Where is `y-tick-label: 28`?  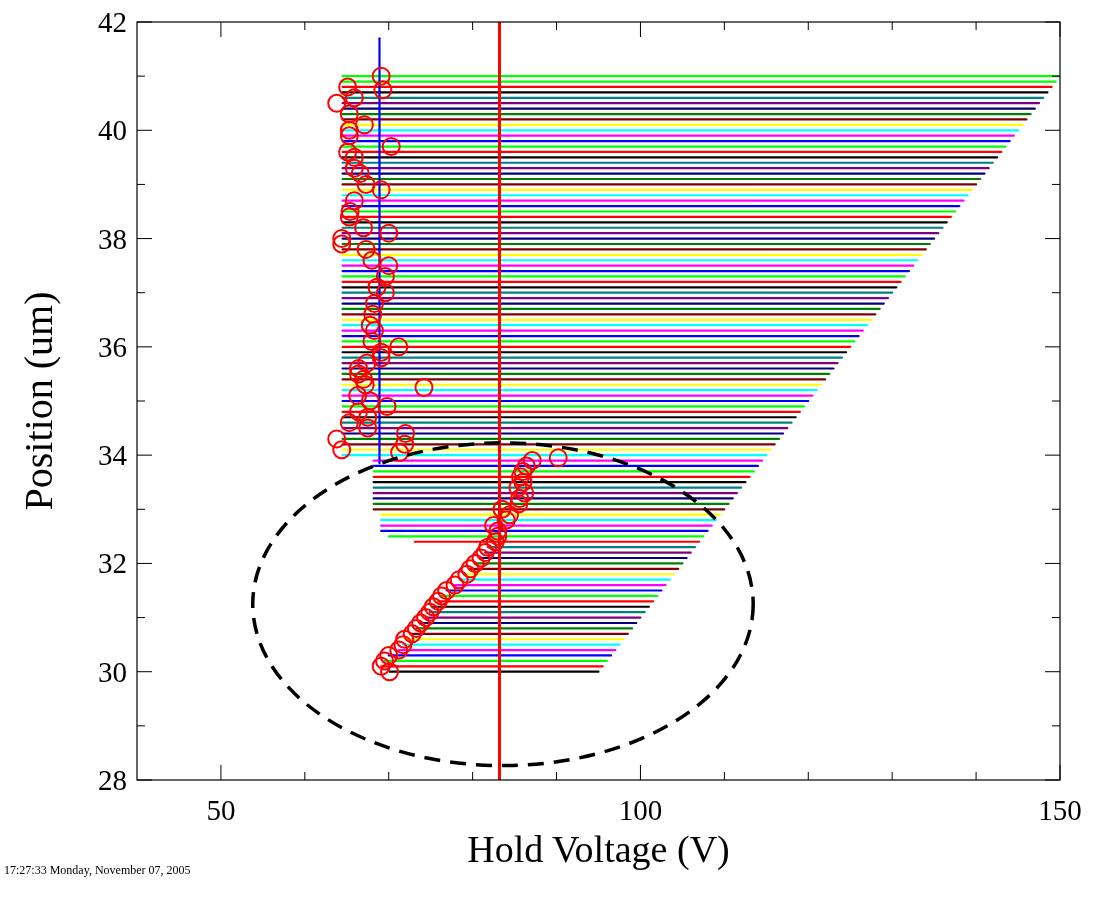
y-tick-label: 28 is located at coordinates (112, 780).